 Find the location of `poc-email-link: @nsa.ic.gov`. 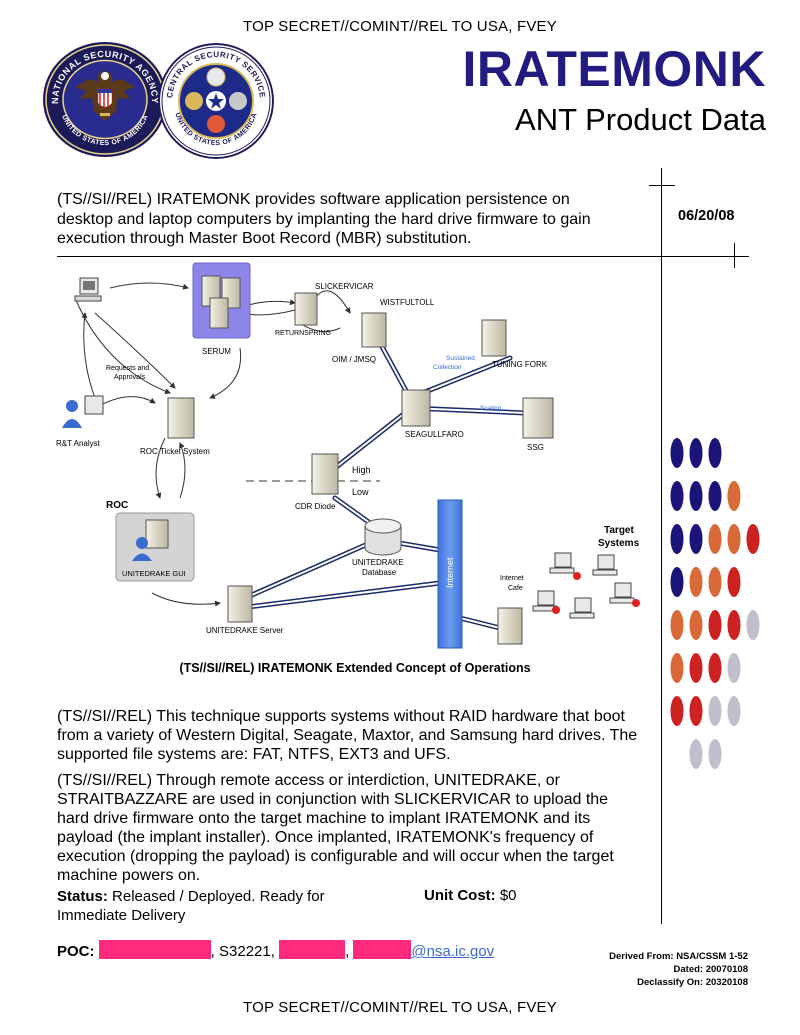

poc-email-link: @nsa.ic.gov is located at coordinates (453, 951).